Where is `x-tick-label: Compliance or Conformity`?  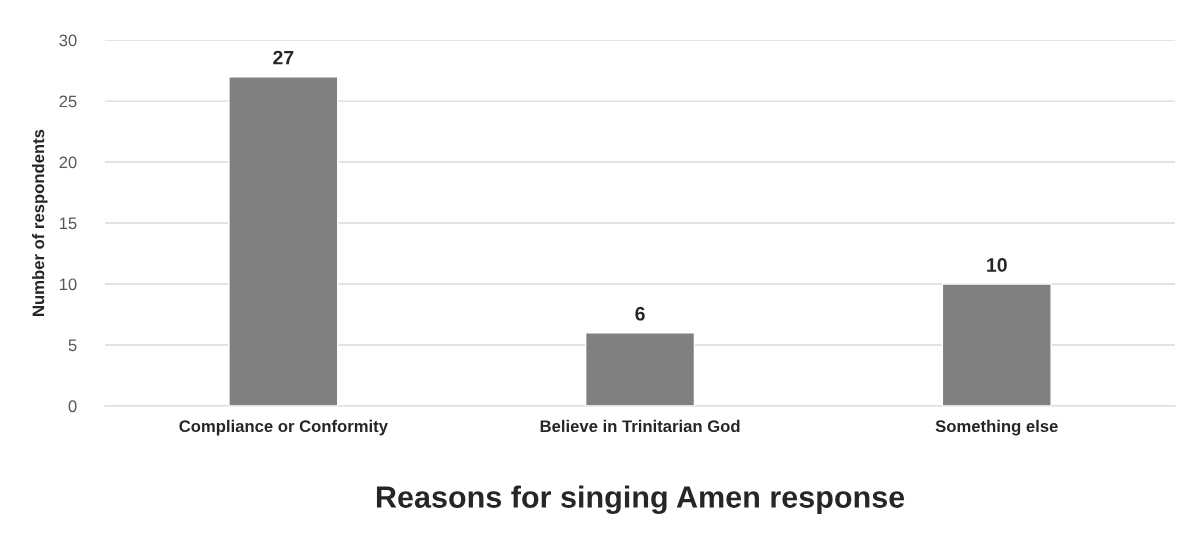 x-tick-label: Compliance or Conformity is located at coordinates (283, 427).